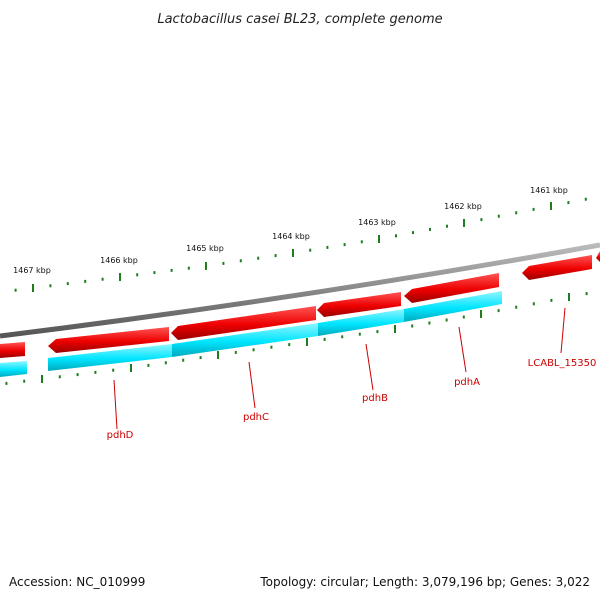  What do you see at coordinates (108, 340) in the screenshot?
I see `cds-feature-pdhD` at bounding box center [108, 340].